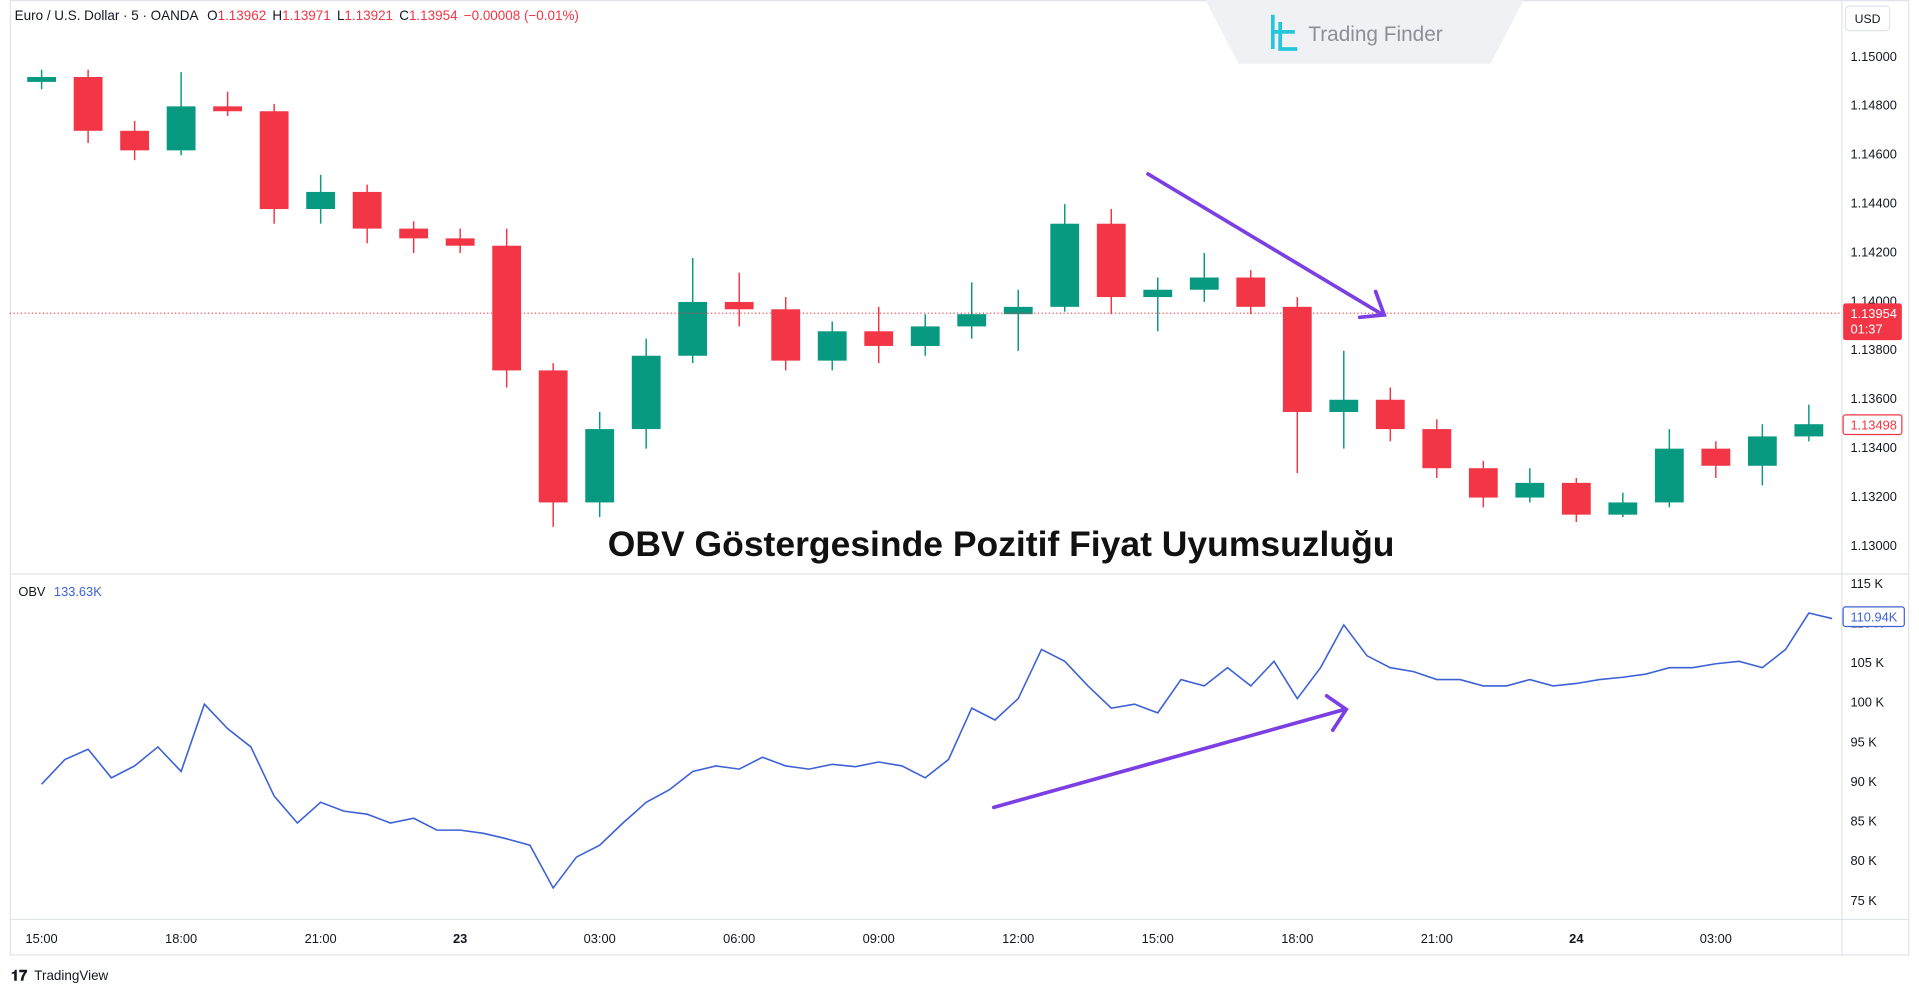  What do you see at coordinates (521, 14) in the screenshot?
I see `change-value: −0.00008 (−0.01%)` at bounding box center [521, 14].